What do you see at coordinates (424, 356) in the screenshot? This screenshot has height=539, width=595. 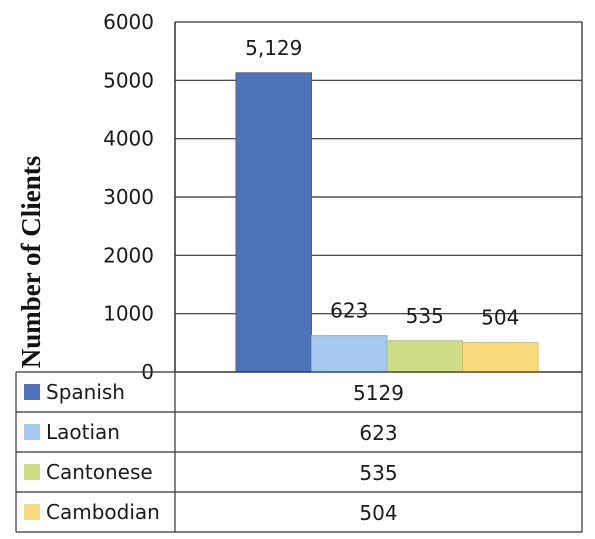 I see `bar-cantonese` at bounding box center [424, 356].